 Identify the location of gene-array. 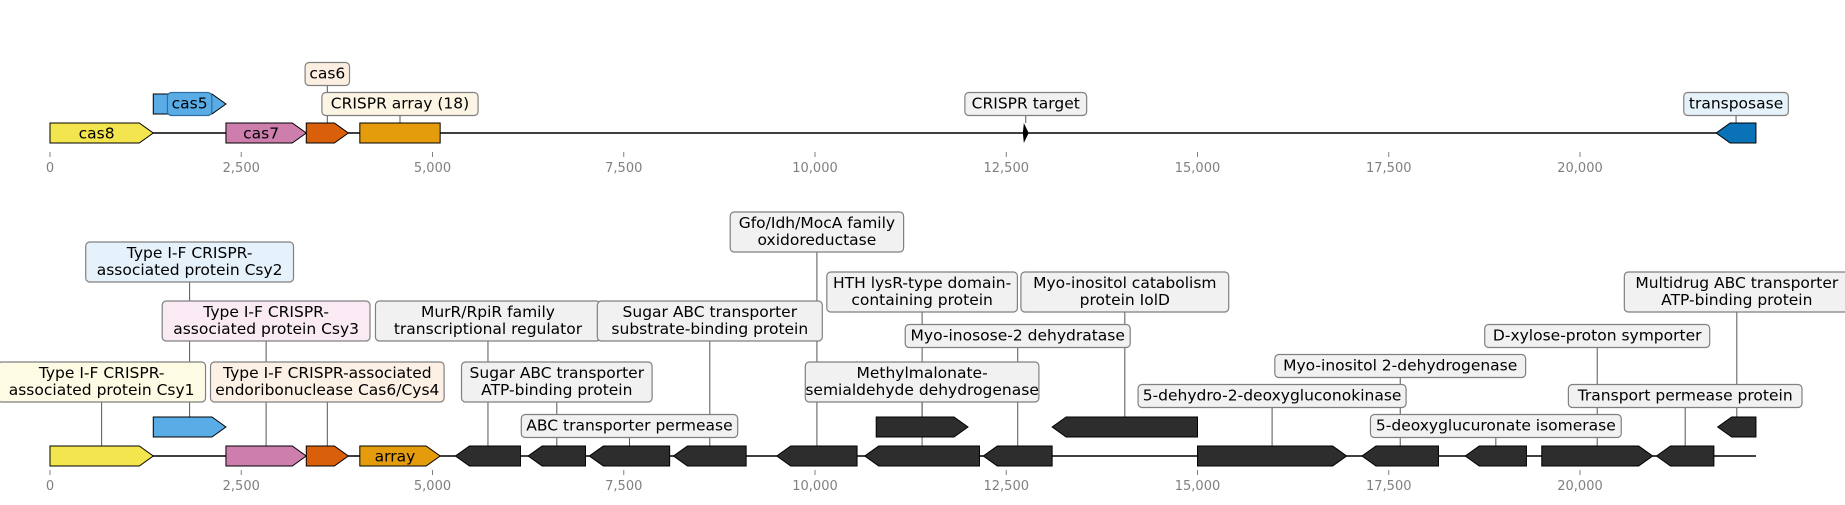
(400, 456).